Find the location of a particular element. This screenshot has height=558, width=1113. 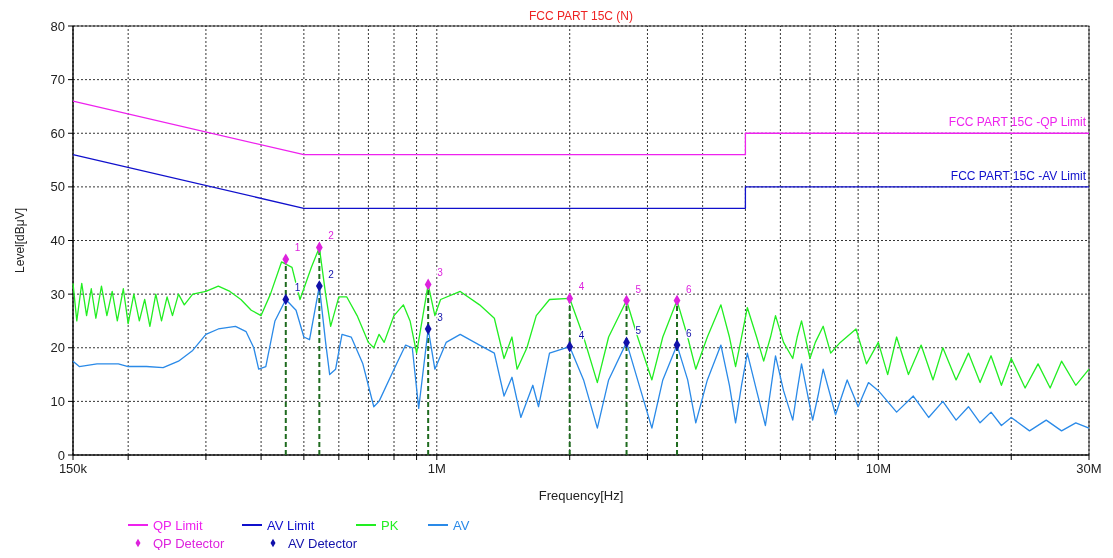

x-tick-label: 1M is located at coordinates (436, 468).